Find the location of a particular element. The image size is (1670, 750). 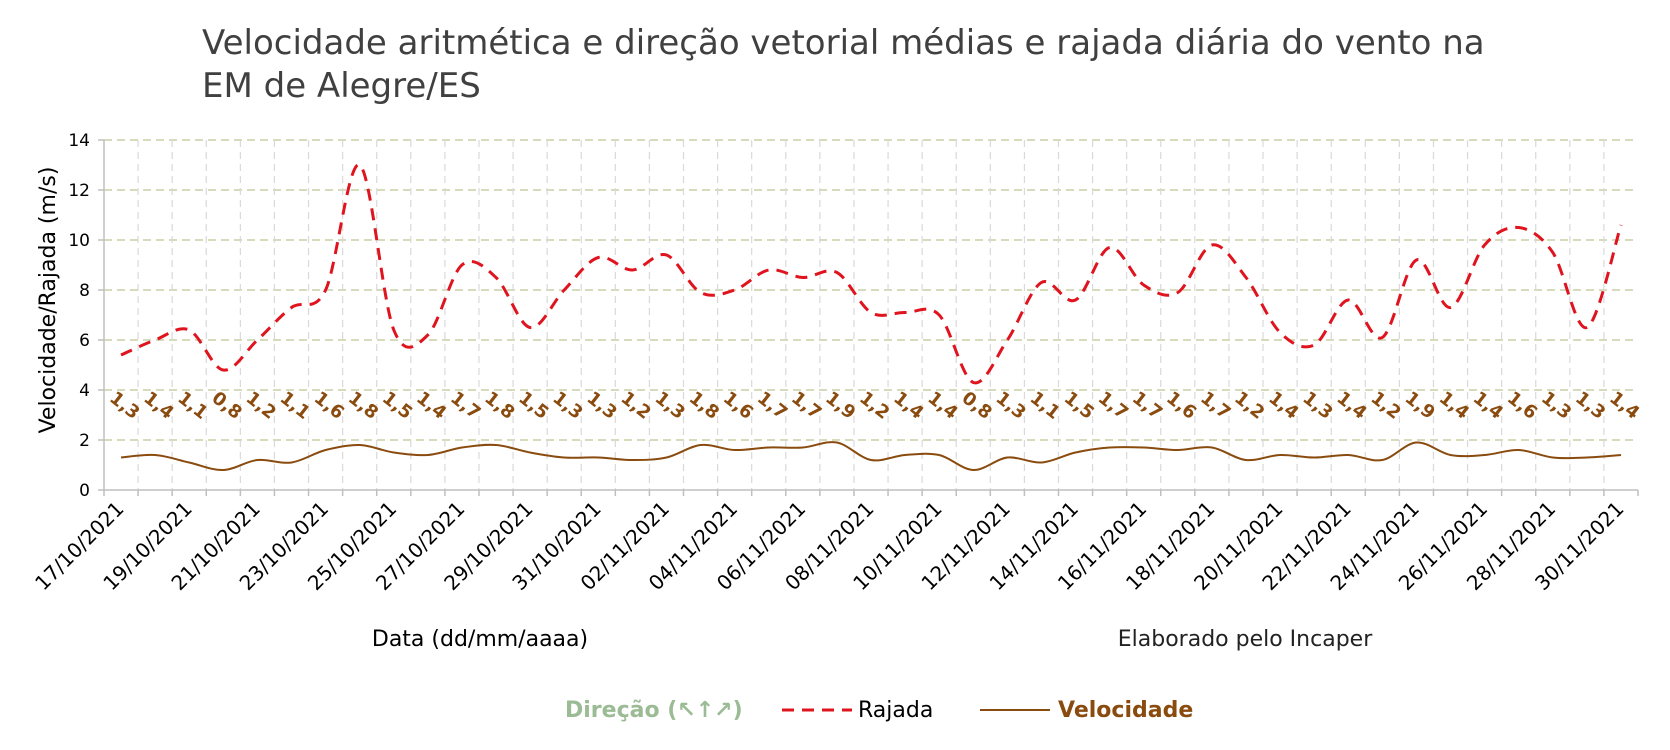

legend-velocidade: Velocidade is located at coordinates (1125, 710).